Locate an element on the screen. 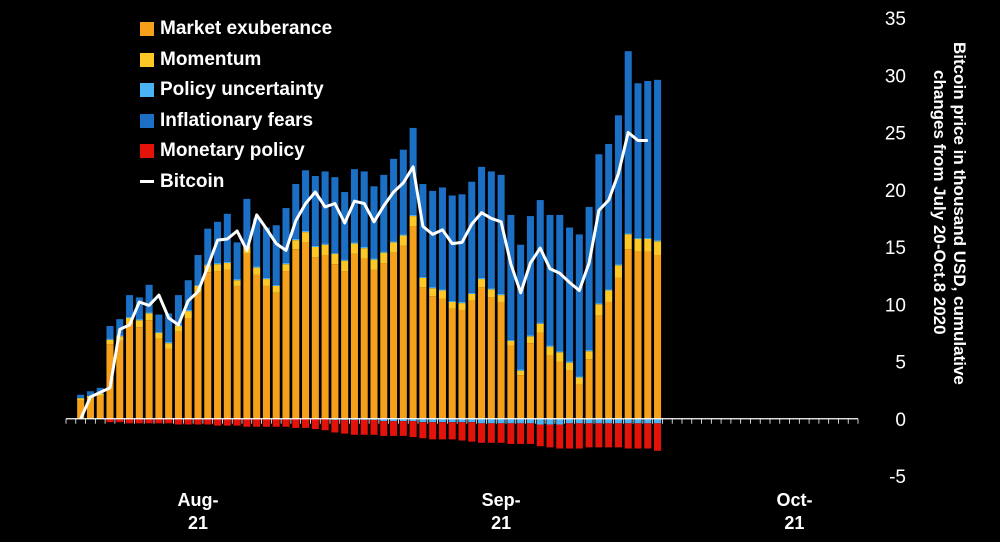 Image resolution: width=1000 pixels, height=542 pixels. legend-item-momentum: Momentum is located at coordinates (236, 60).